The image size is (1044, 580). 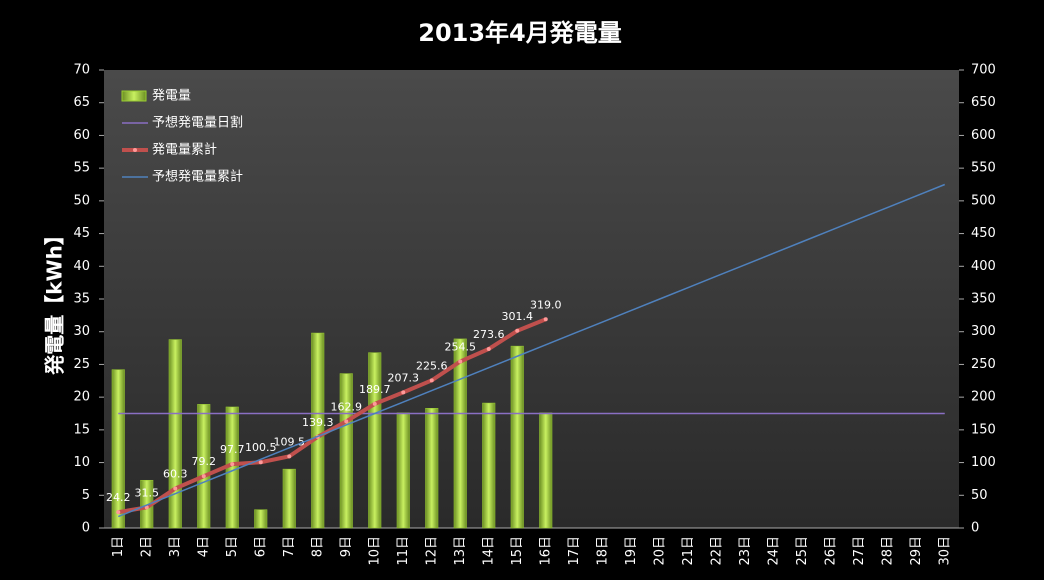 I want to click on data-label: 319.0, so click(x=546, y=304).